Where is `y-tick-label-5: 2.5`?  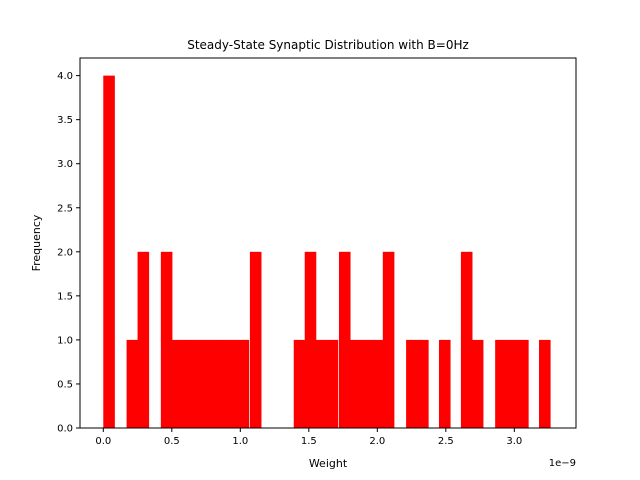
y-tick-label-5: 2.5 is located at coordinates (65, 208).